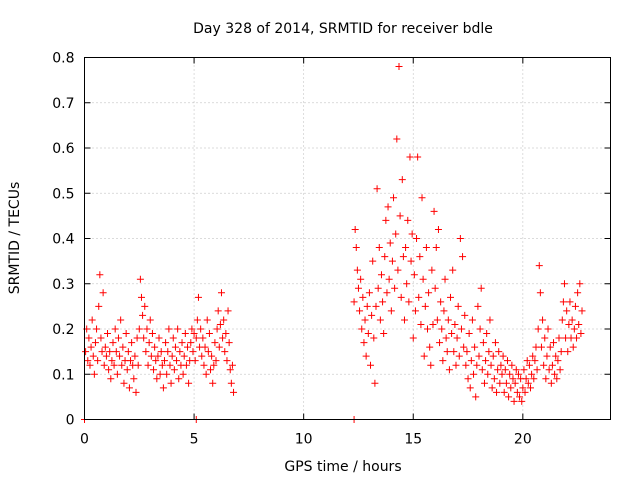  I want to click on y-tick-label: 0.6, so click(63, 149).